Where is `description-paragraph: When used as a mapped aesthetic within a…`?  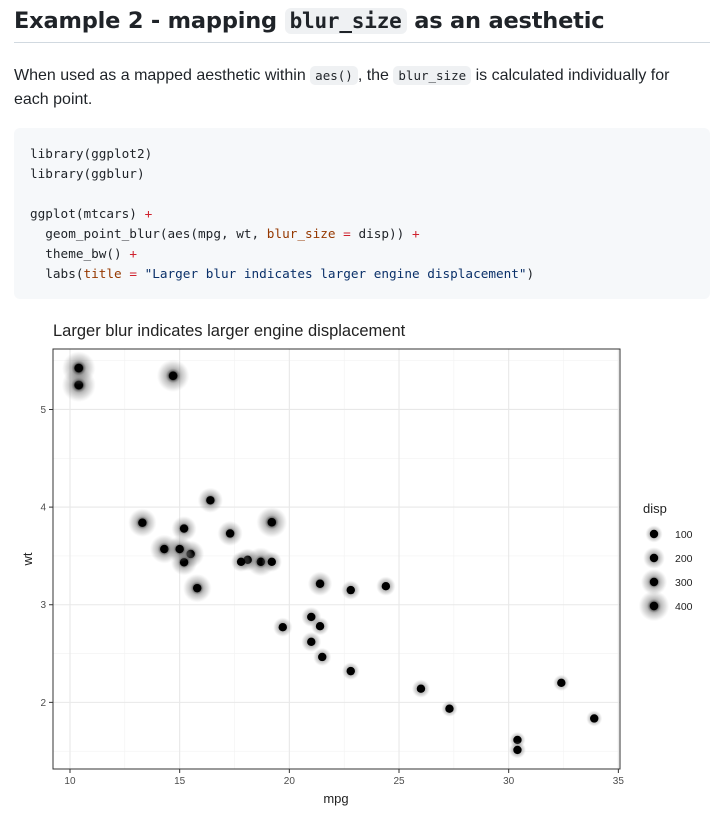
description-paragraph: When used as a mapped aesthetic within a… is located at coordinates (359, 88).